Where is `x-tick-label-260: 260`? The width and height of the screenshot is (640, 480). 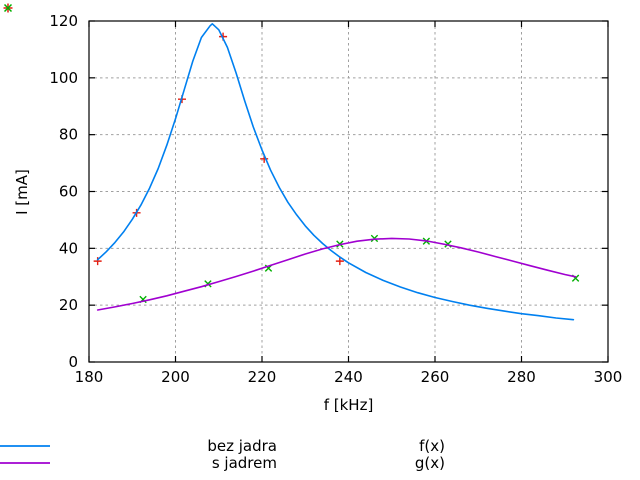
x-tick-label-260: 260 is located at coordinates (435, 377).